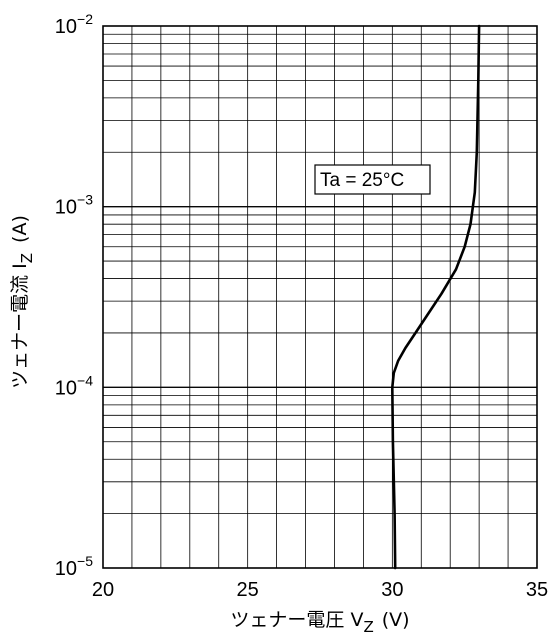  Describe the element at coordinates (20, 326) in the screenshot. I see `y-axis-label-main: ツェナー電流 I` at that location.